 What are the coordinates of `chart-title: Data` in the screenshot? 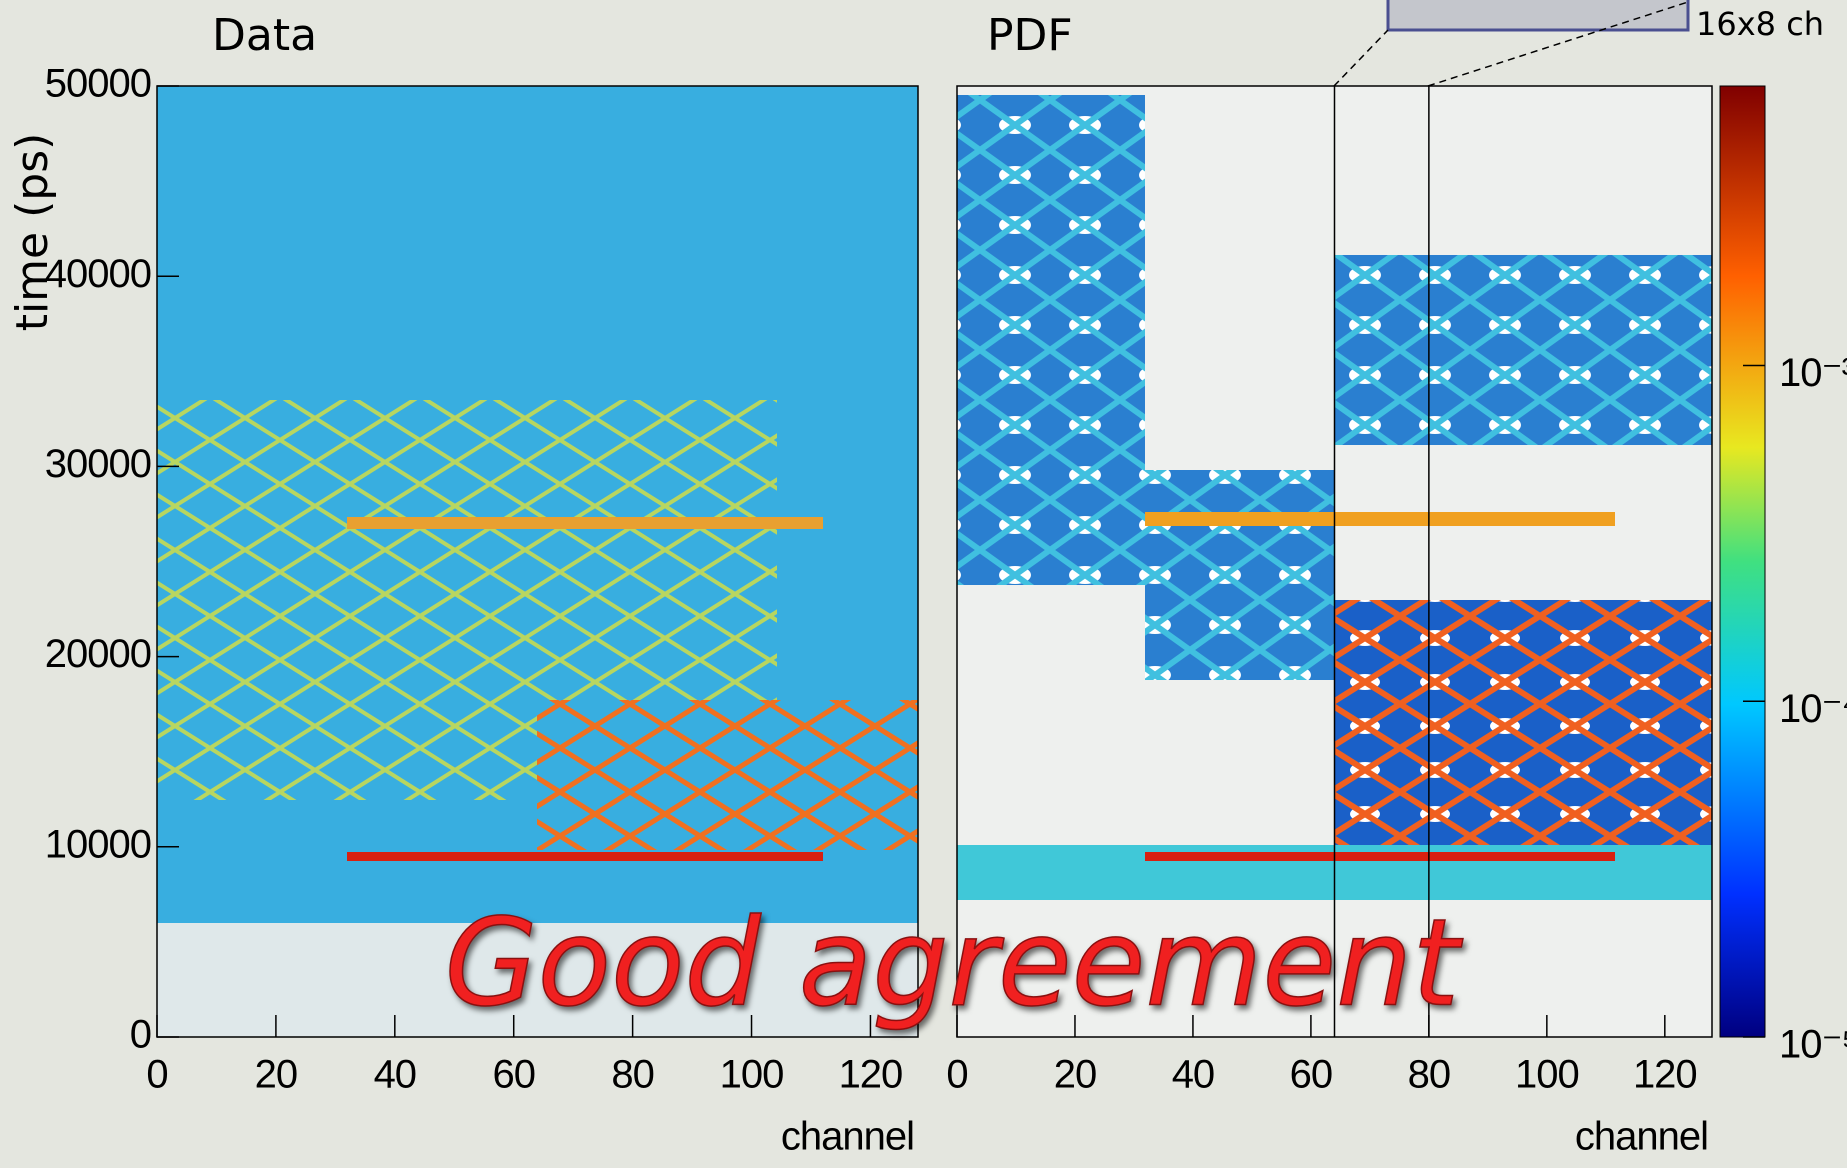 It's located at (264, 35).